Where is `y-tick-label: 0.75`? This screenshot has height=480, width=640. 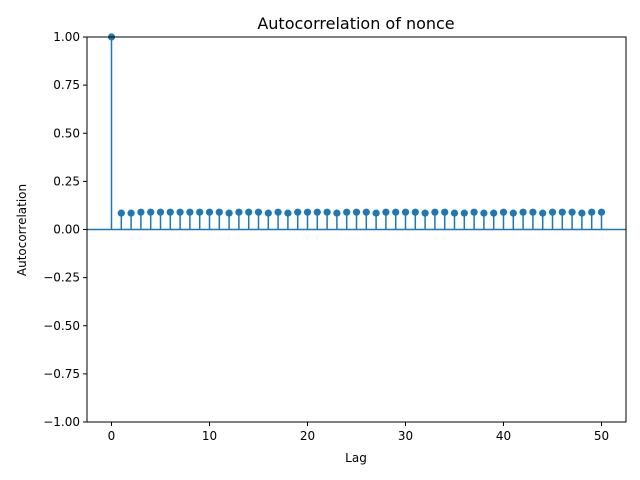 y-tick-label: 0.75 is located at coordinates (66, 85).